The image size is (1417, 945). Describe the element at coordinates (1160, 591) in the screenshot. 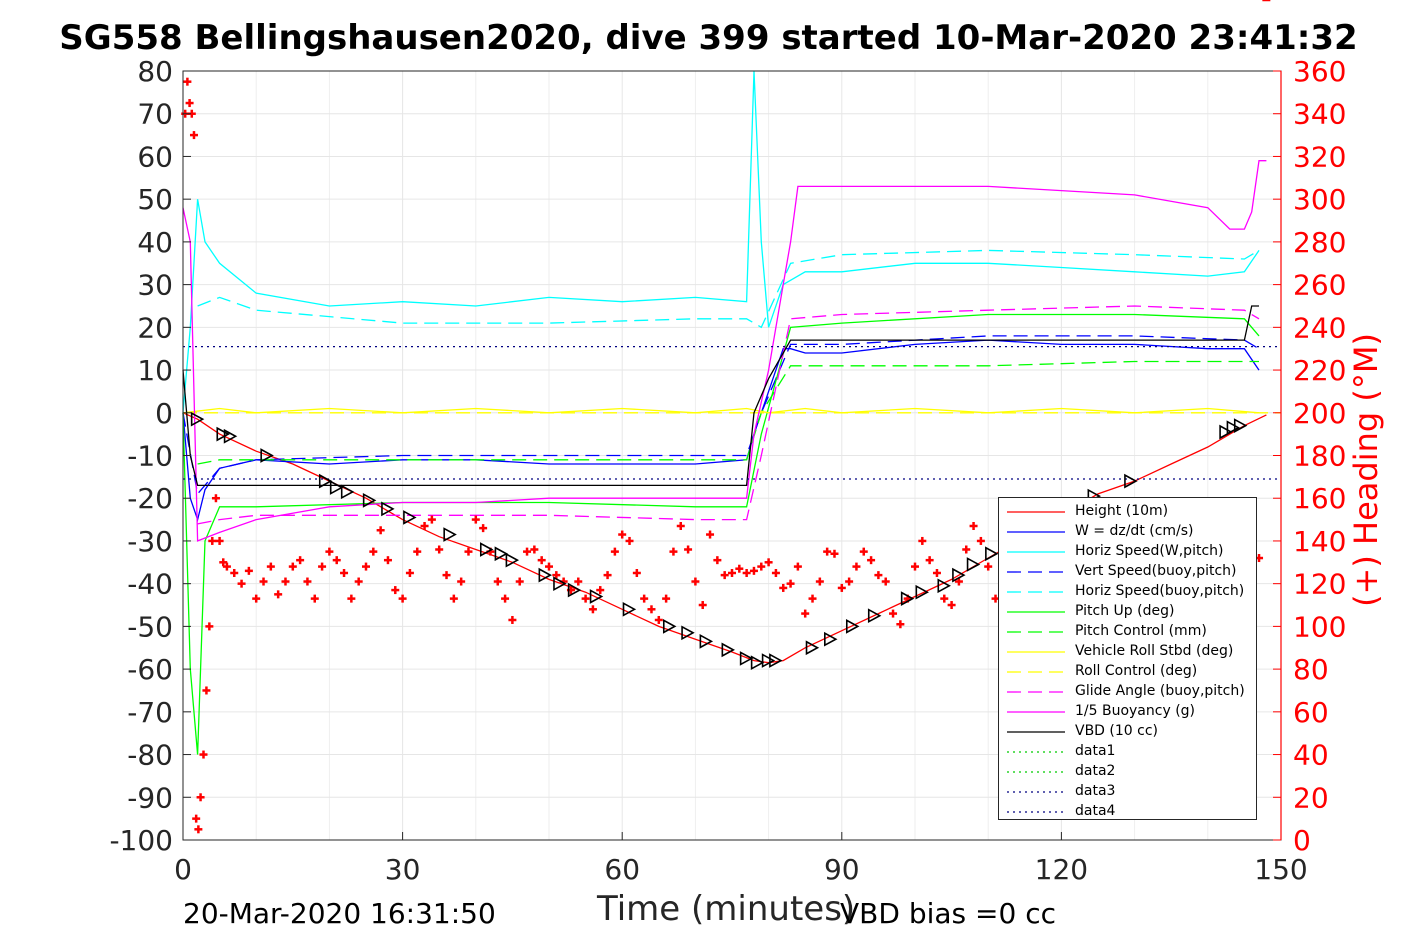

I see `legend-label: Horiz Speed(buoy,pitch)` at that location.